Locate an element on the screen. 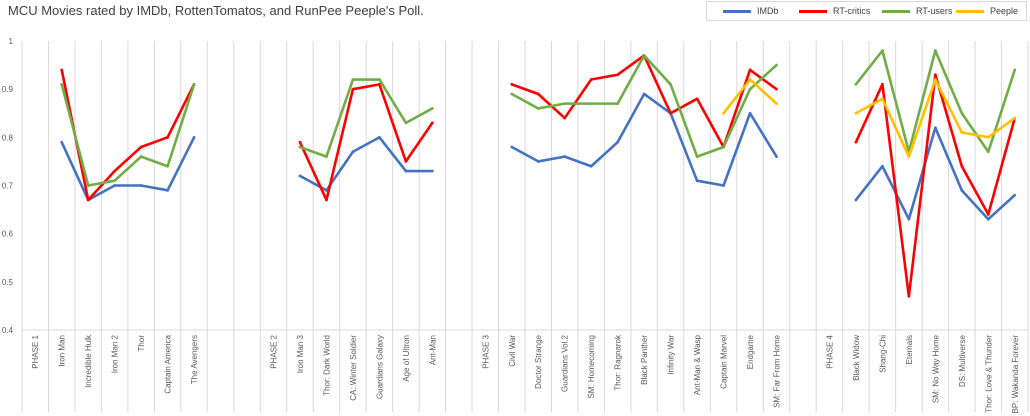 Image resolution: width=1030 pixels, height=416 pixels. x-tick-label: Thor is located at coordinates (141, 343).